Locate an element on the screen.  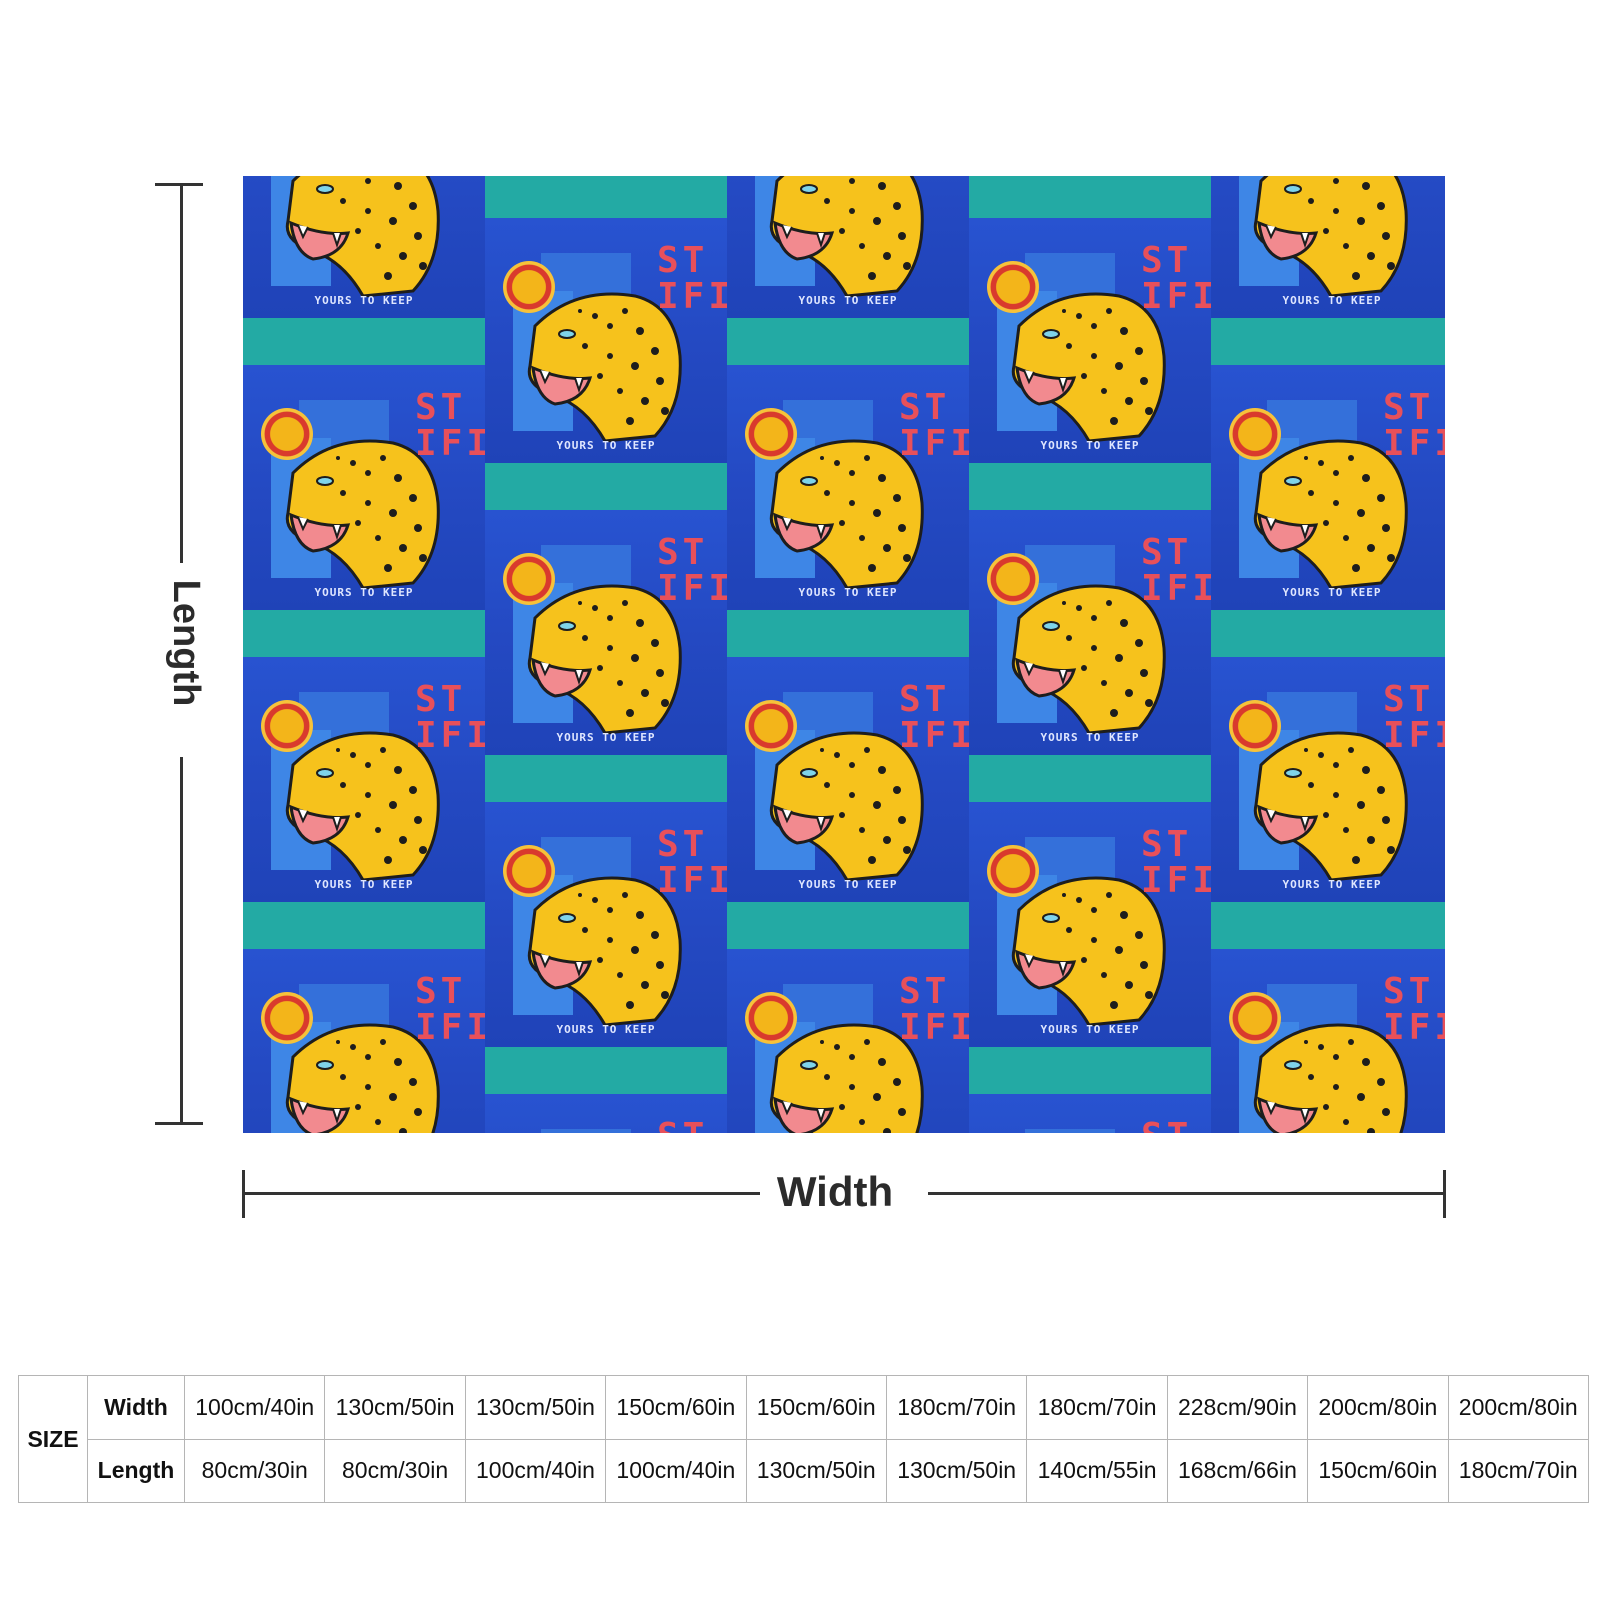
size-table-cell: 80cm/30in is located at coordinates (254, 1470).